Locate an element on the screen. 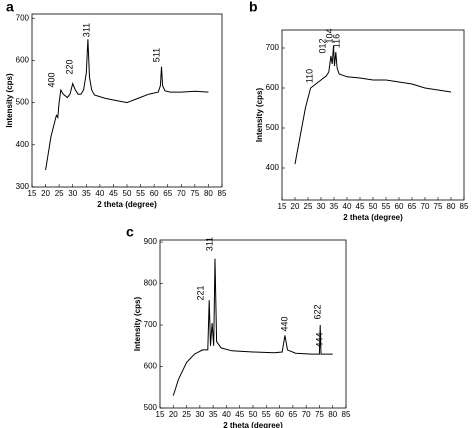 Image resolution: width=474 pixels, height=428 pixels. peak-label: 104 is located at coordinates (329, 35).